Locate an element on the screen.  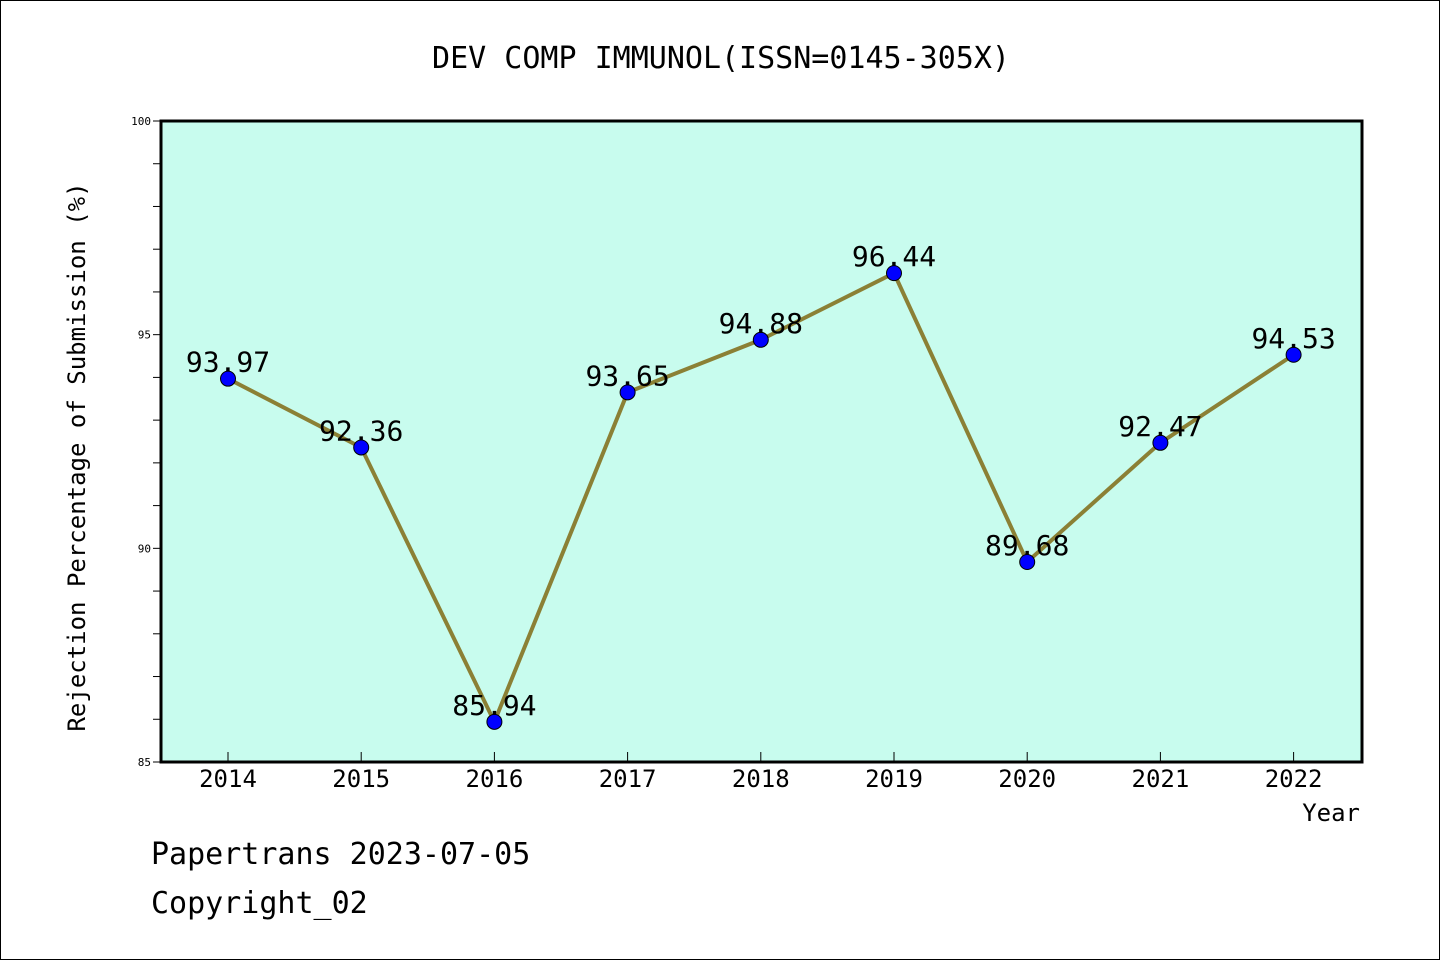
x-axis: 2014 2015 2016 2017 2018 2019 2020 2021 2022 is located at coordinates (760, 772).